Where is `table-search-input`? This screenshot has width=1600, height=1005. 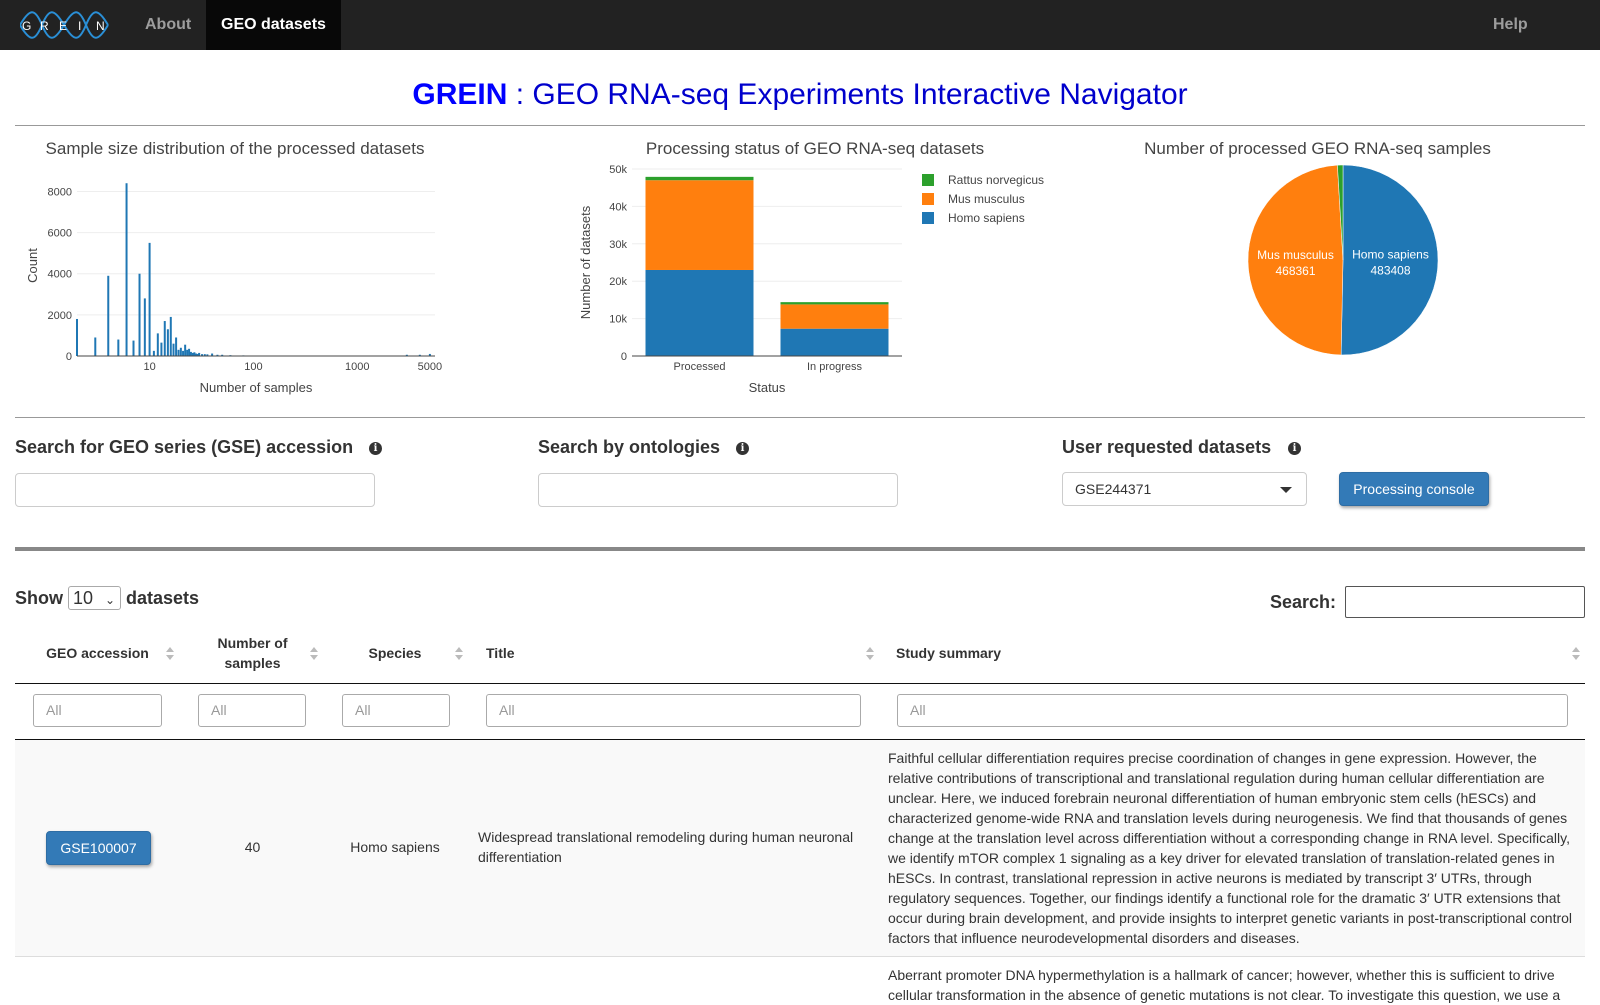
table-search-input is located at coordinates (1465, 602).